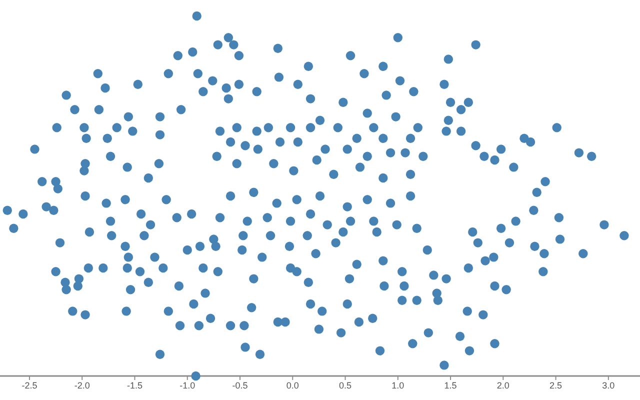 The height and width of the screenshot is (400, 640). What do you see at coordinates (608, 385) in the screenshot?
I see `x-tick-label: 3.0` at bounding box center [608, 385].